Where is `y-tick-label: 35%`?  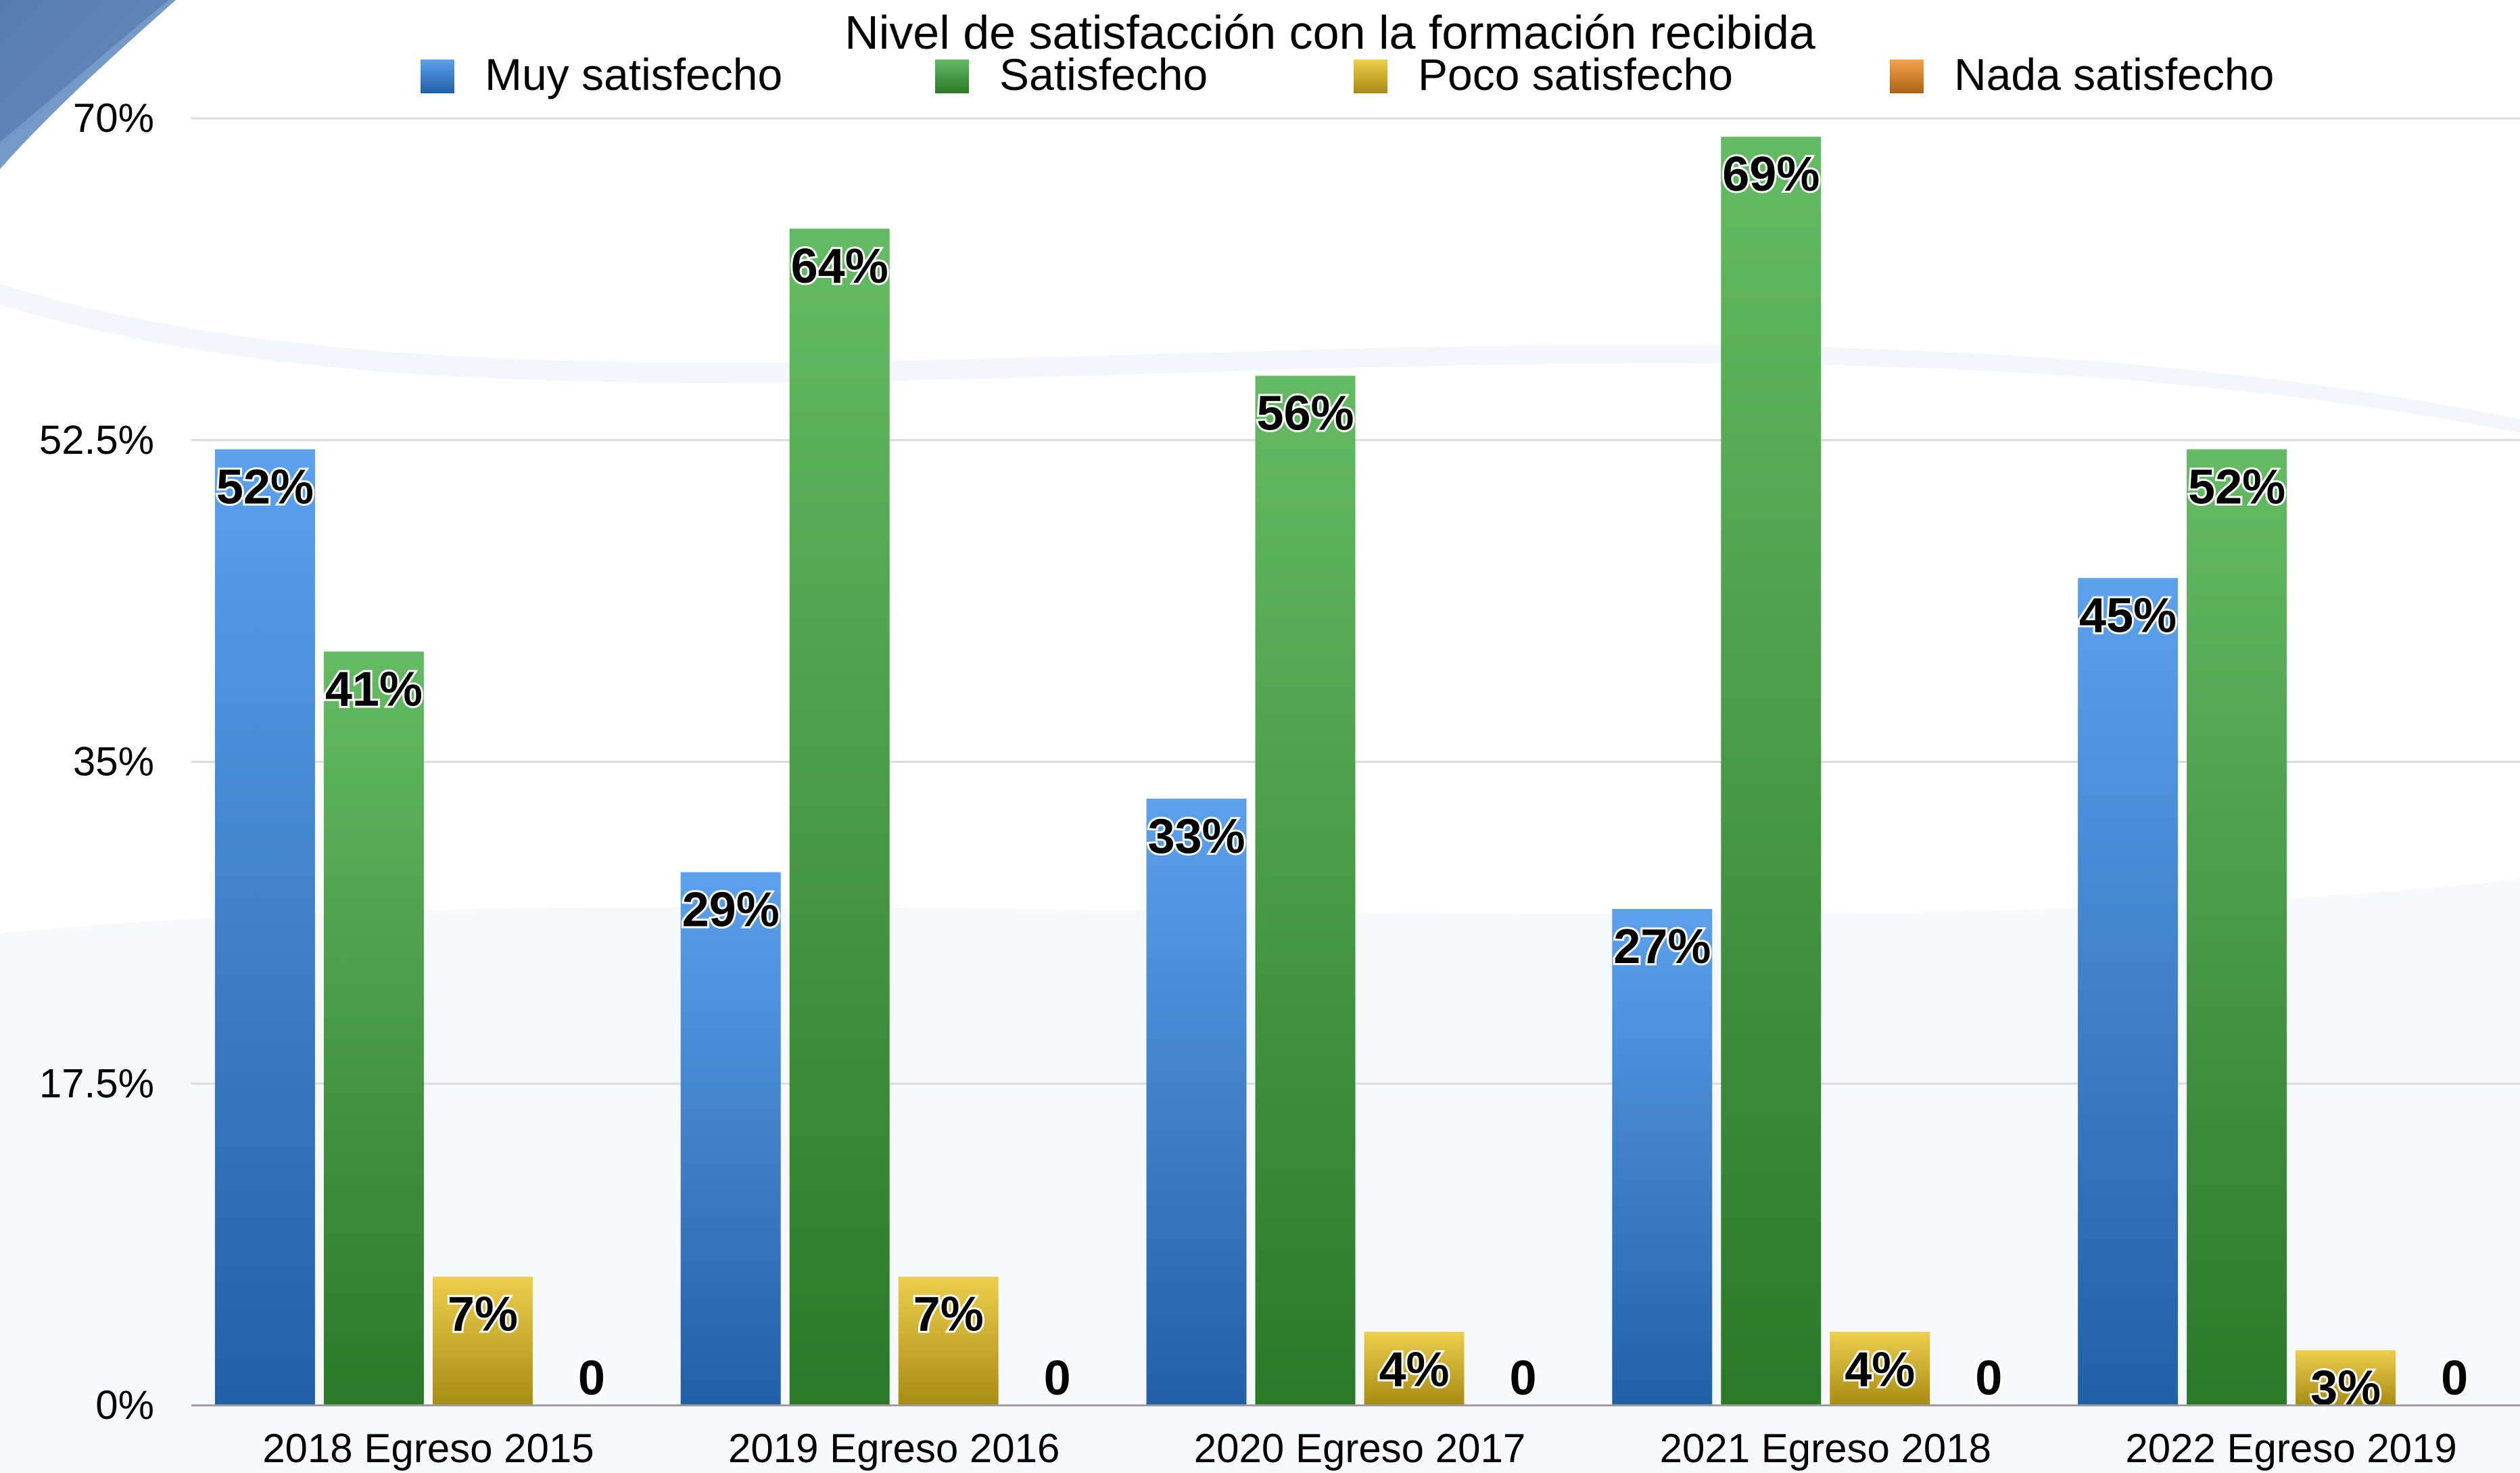 y-tick-label: 35% is located at coordinates (114, 762).